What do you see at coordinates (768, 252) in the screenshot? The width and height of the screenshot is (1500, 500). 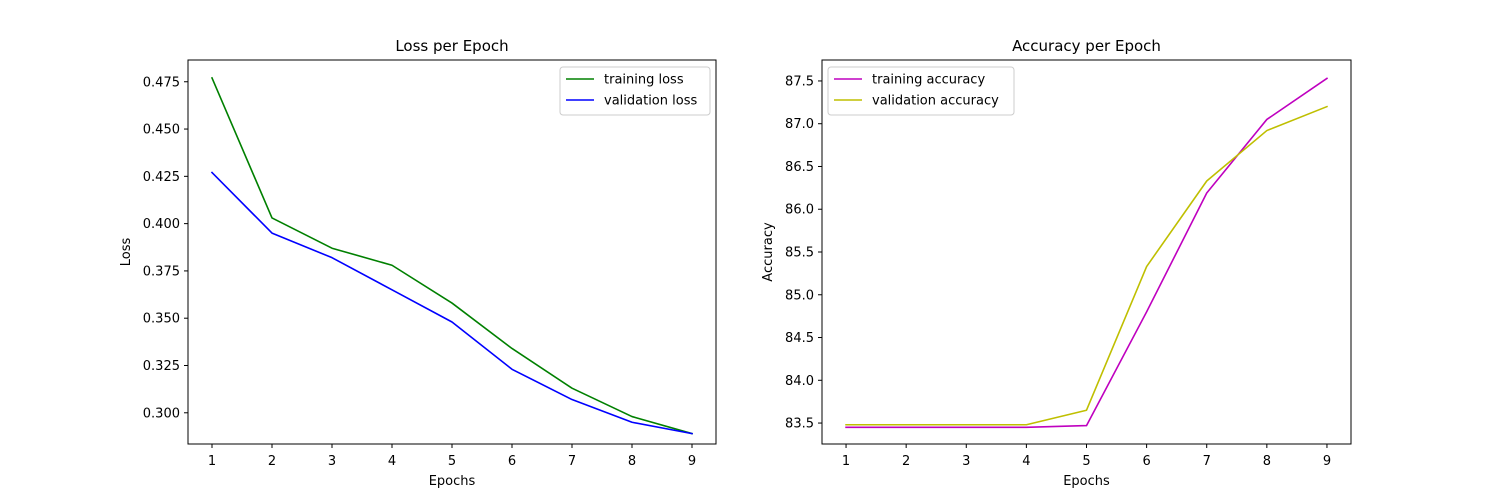 I see `y-axis-label: Accuracy` at bounding box center [768, 252].